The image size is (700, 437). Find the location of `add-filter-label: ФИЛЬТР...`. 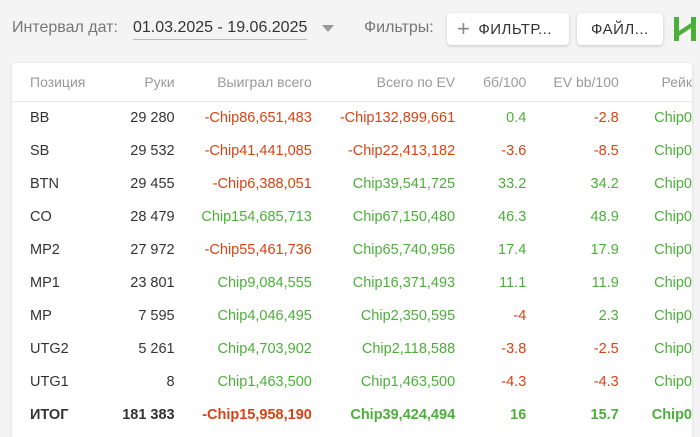

add-filter-label: ФИЛЬТР... is located at coordinates (515, 29).